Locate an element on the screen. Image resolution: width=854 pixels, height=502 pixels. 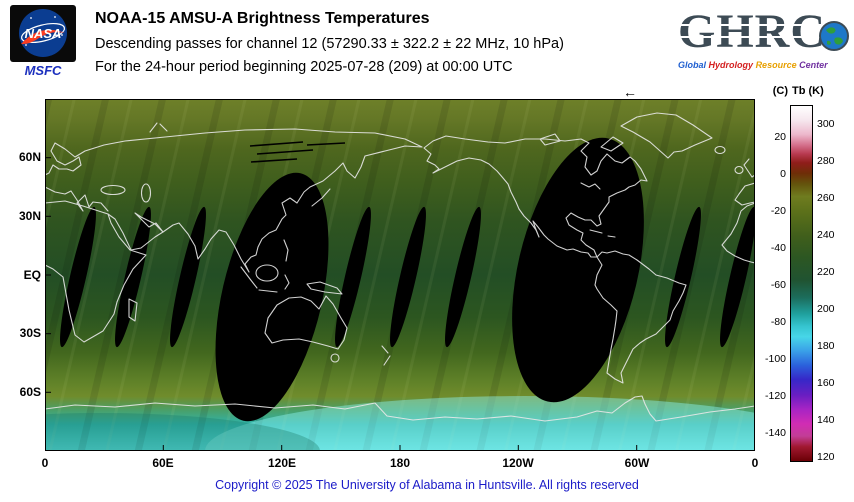
k-tick: 220 is located at coordinates (826, 272).